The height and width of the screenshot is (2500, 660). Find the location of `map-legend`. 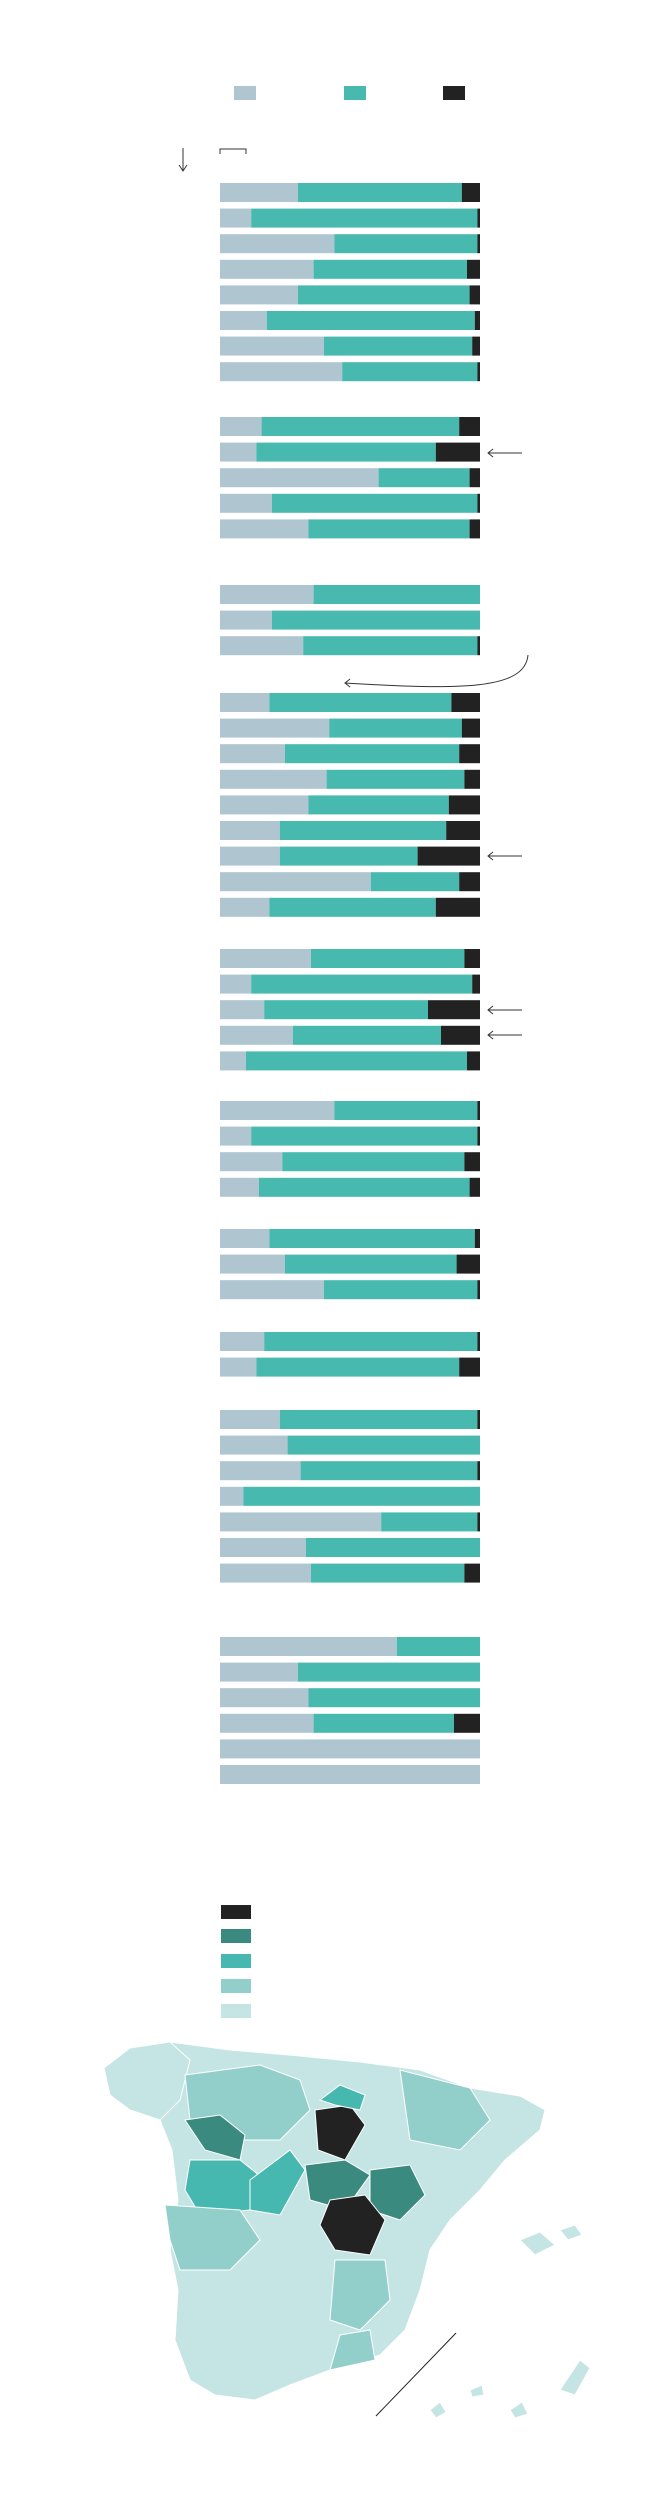

map-legend is located at coordinates (236, 1961).